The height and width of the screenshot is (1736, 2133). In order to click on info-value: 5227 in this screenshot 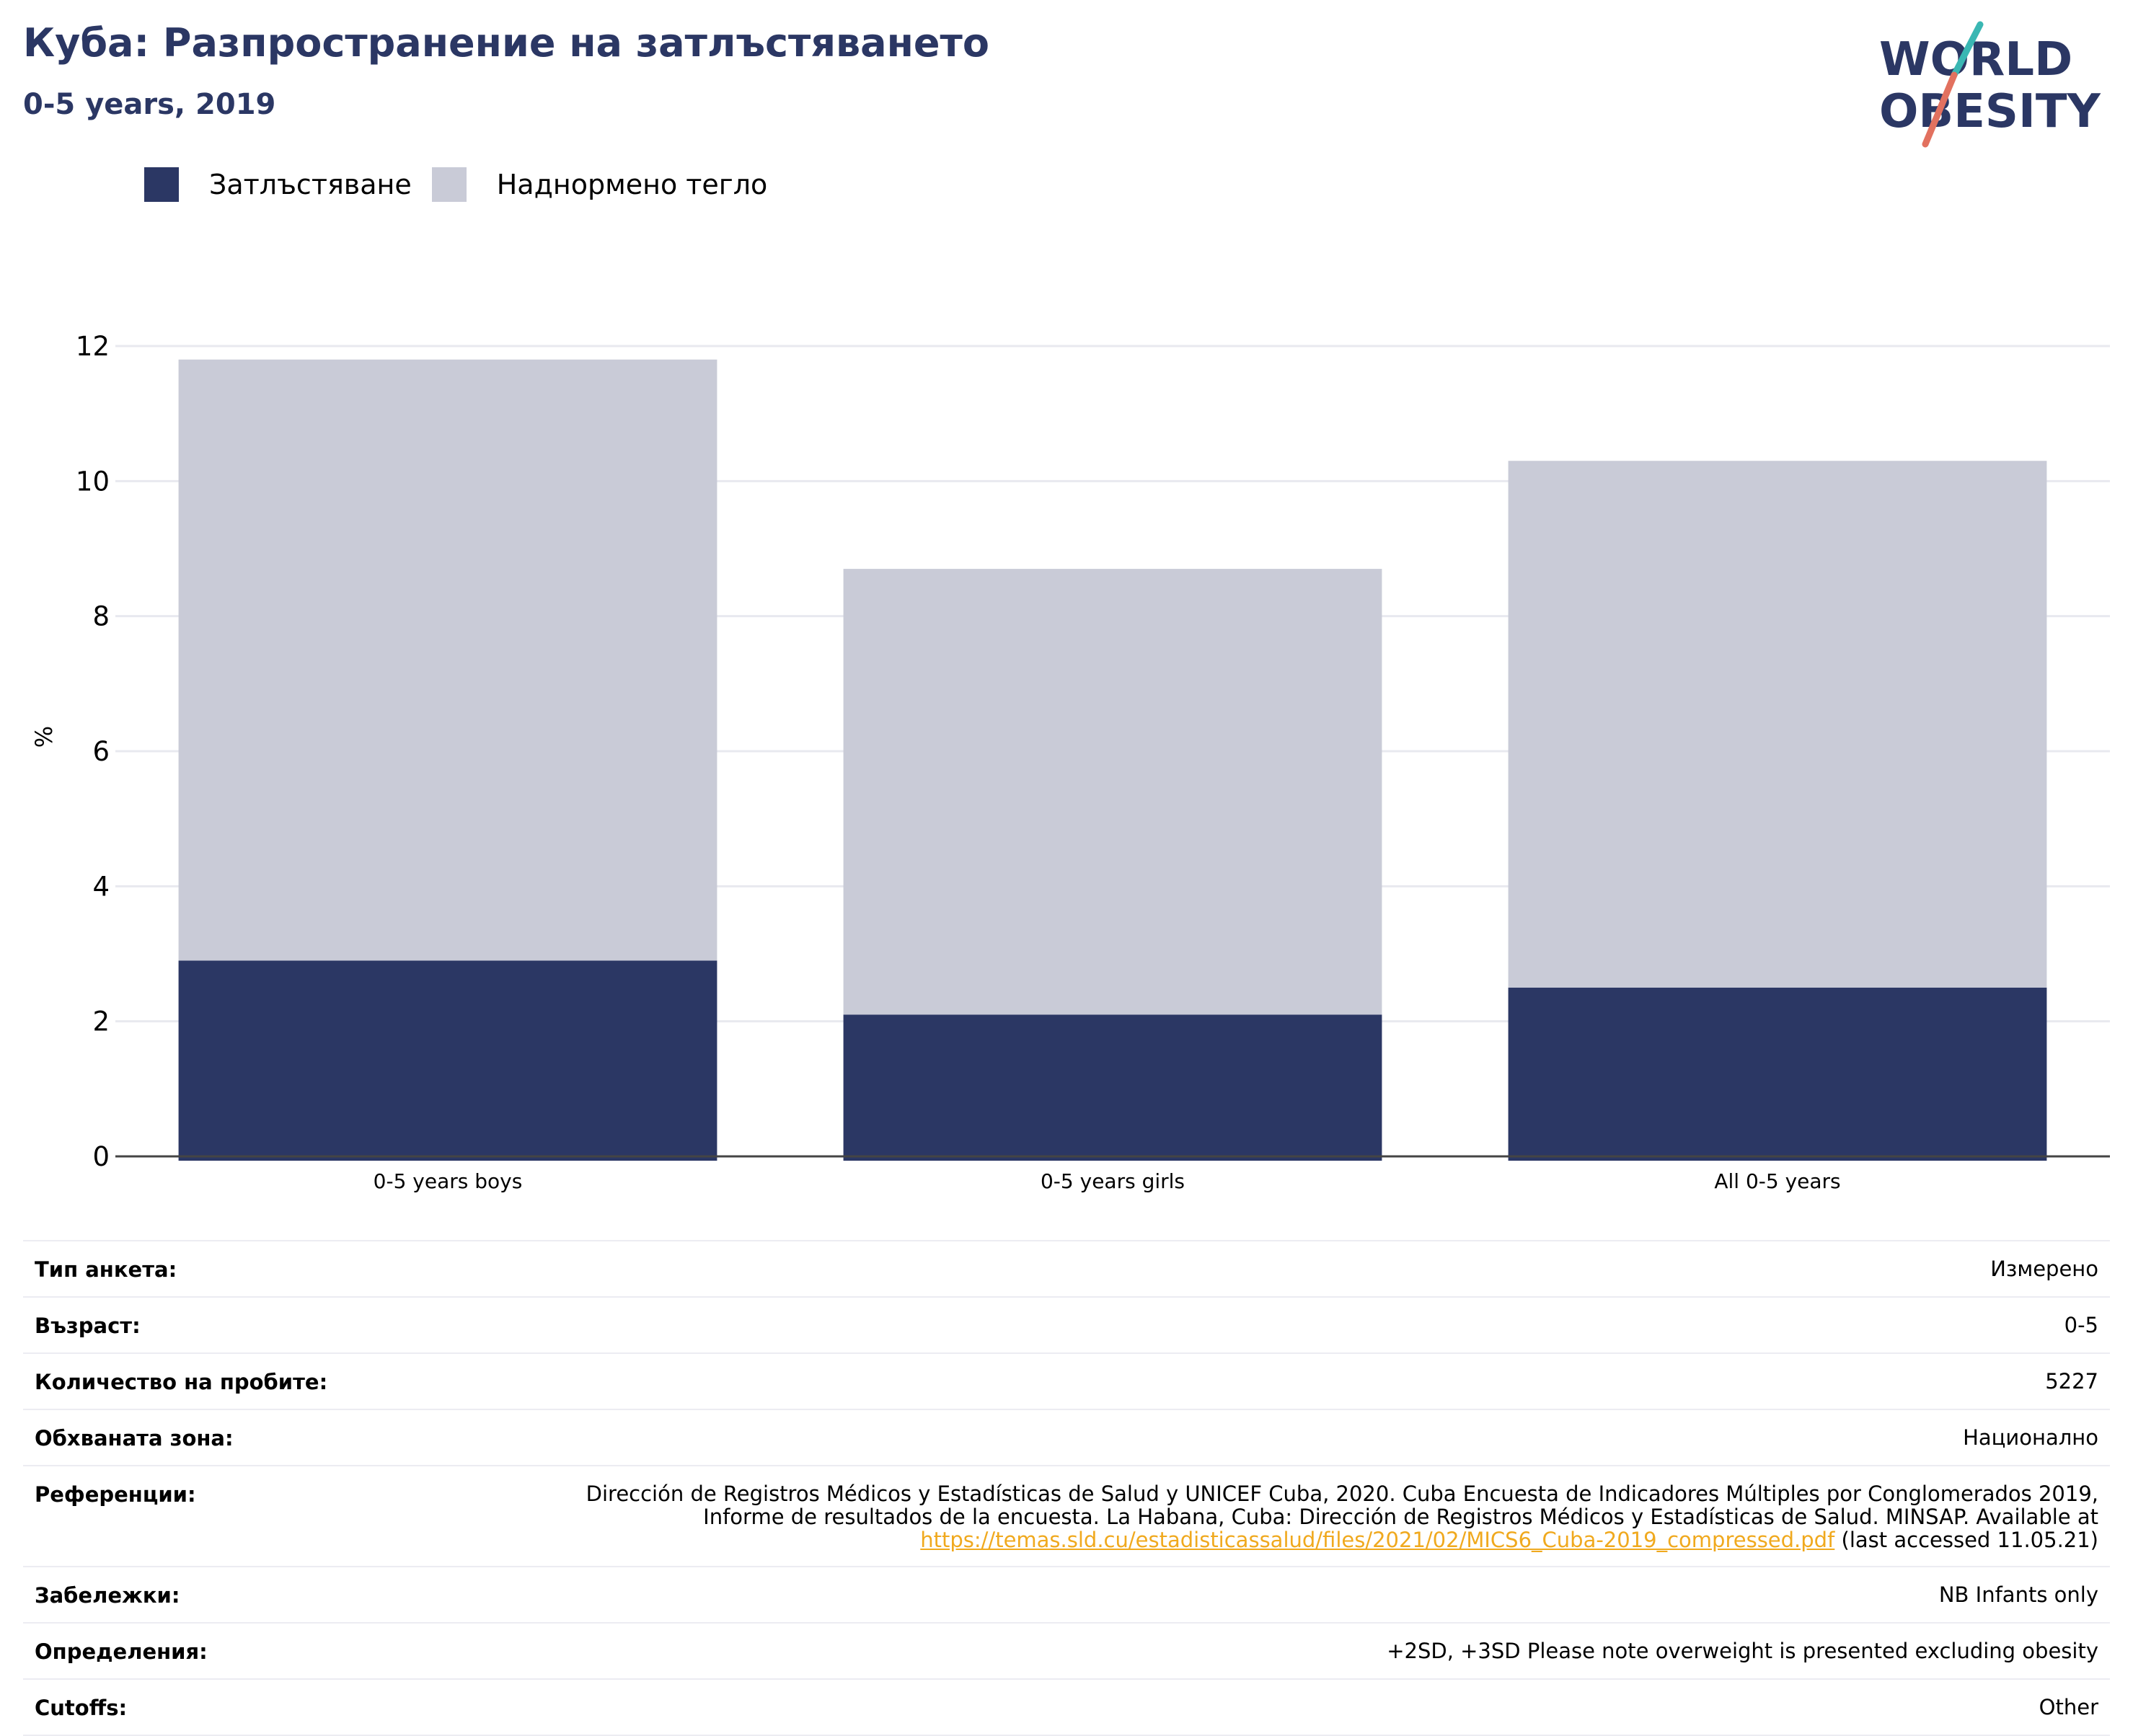, I will do `click(2072, 1381)`.